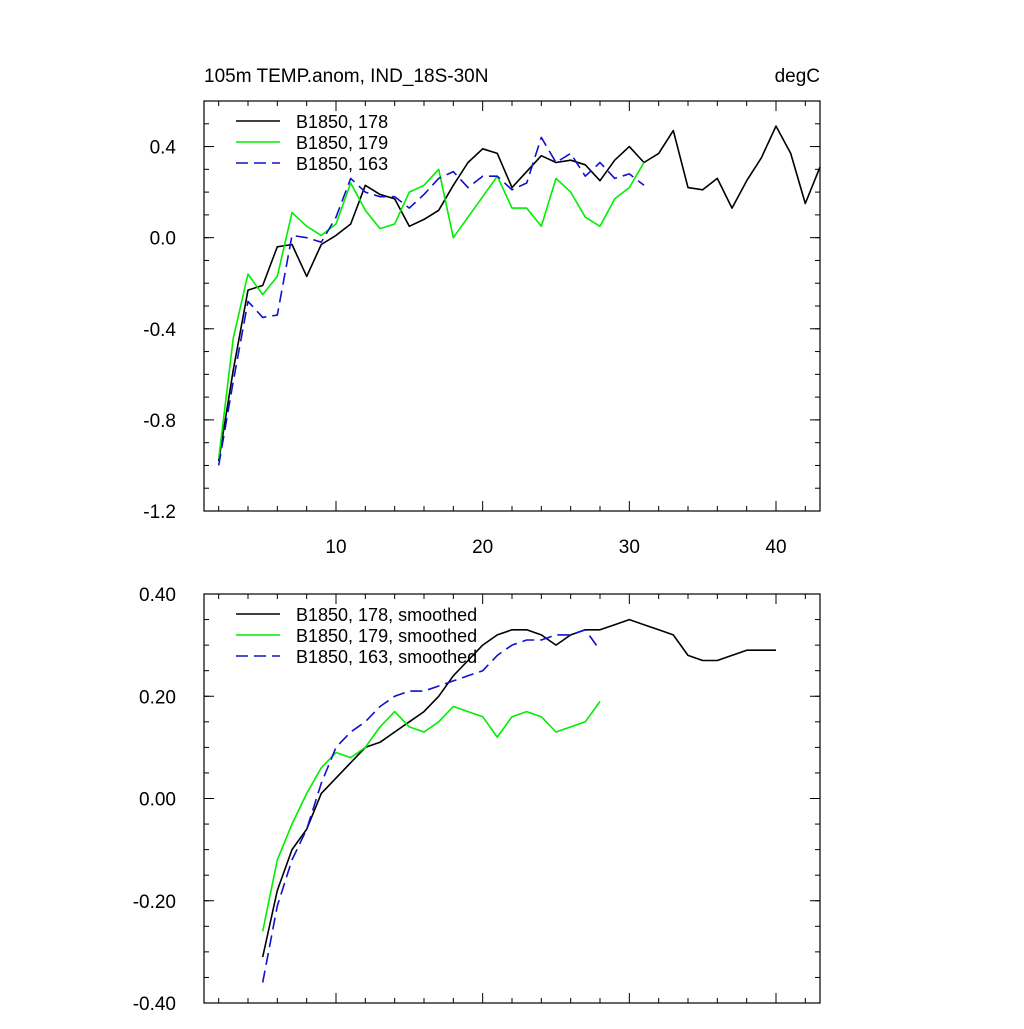 The width and height of the screenshot is (1024, 1029). What do you see at coordinates (775, 547) in the screenshot?
I see `x-tick-label: 40` at bounding box center [775, 547].